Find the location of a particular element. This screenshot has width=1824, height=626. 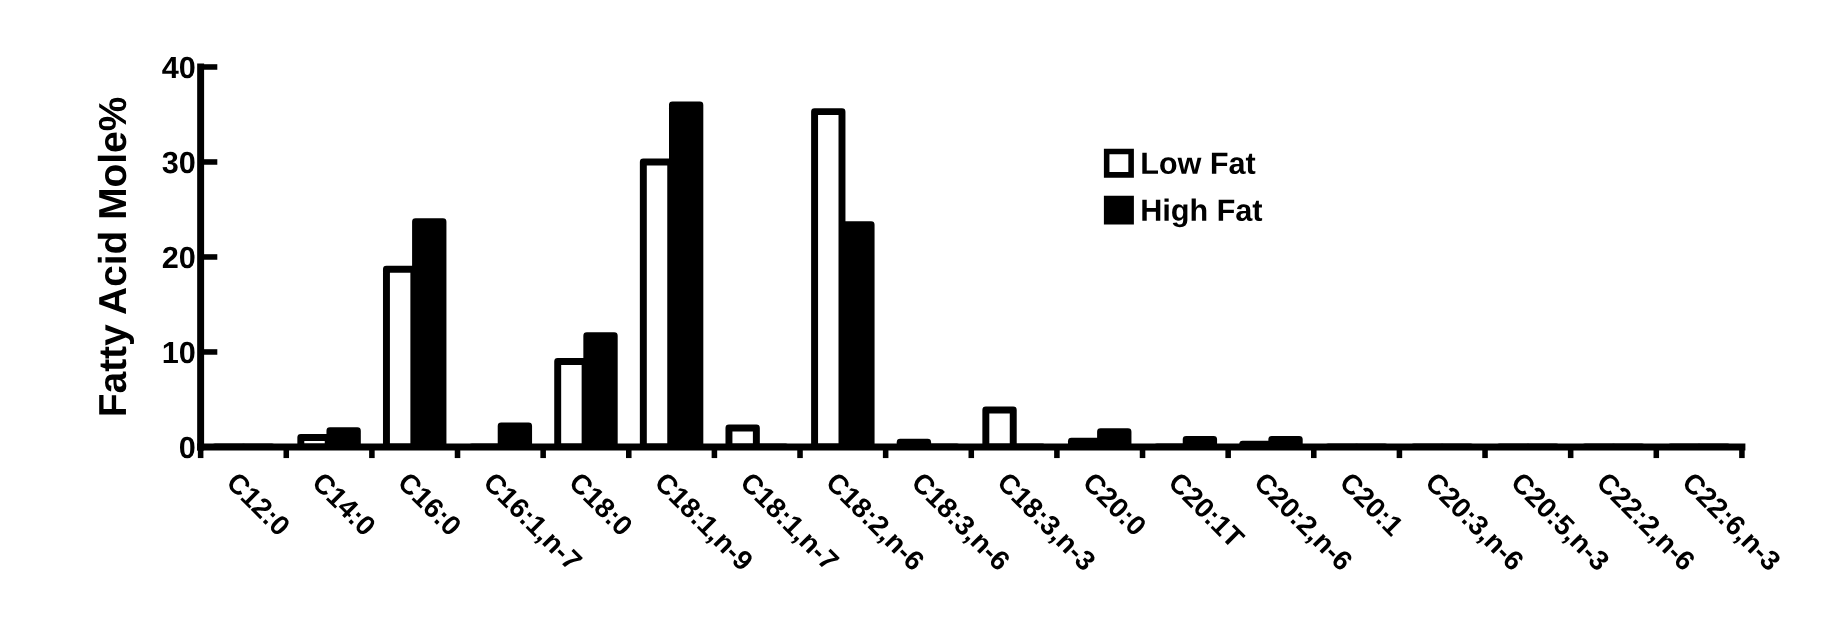

y-tick-label: 40 is located at coordinates (178, 67).